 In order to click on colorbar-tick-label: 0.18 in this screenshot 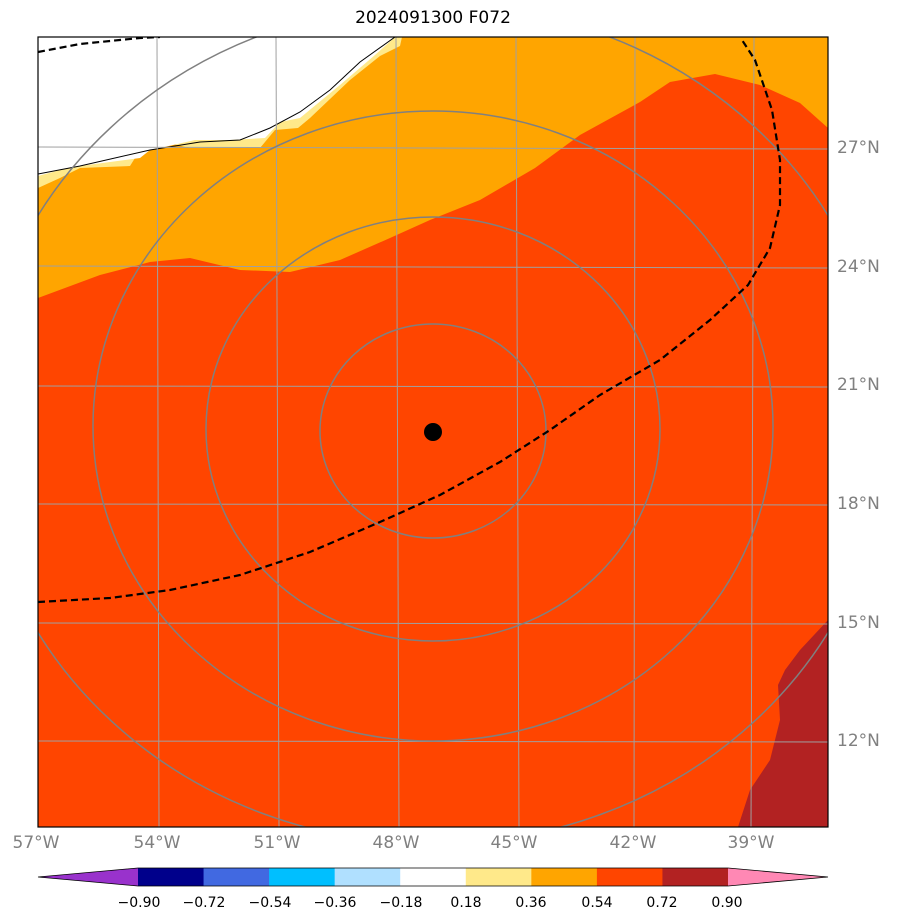, I will do `click(466, 903)`.